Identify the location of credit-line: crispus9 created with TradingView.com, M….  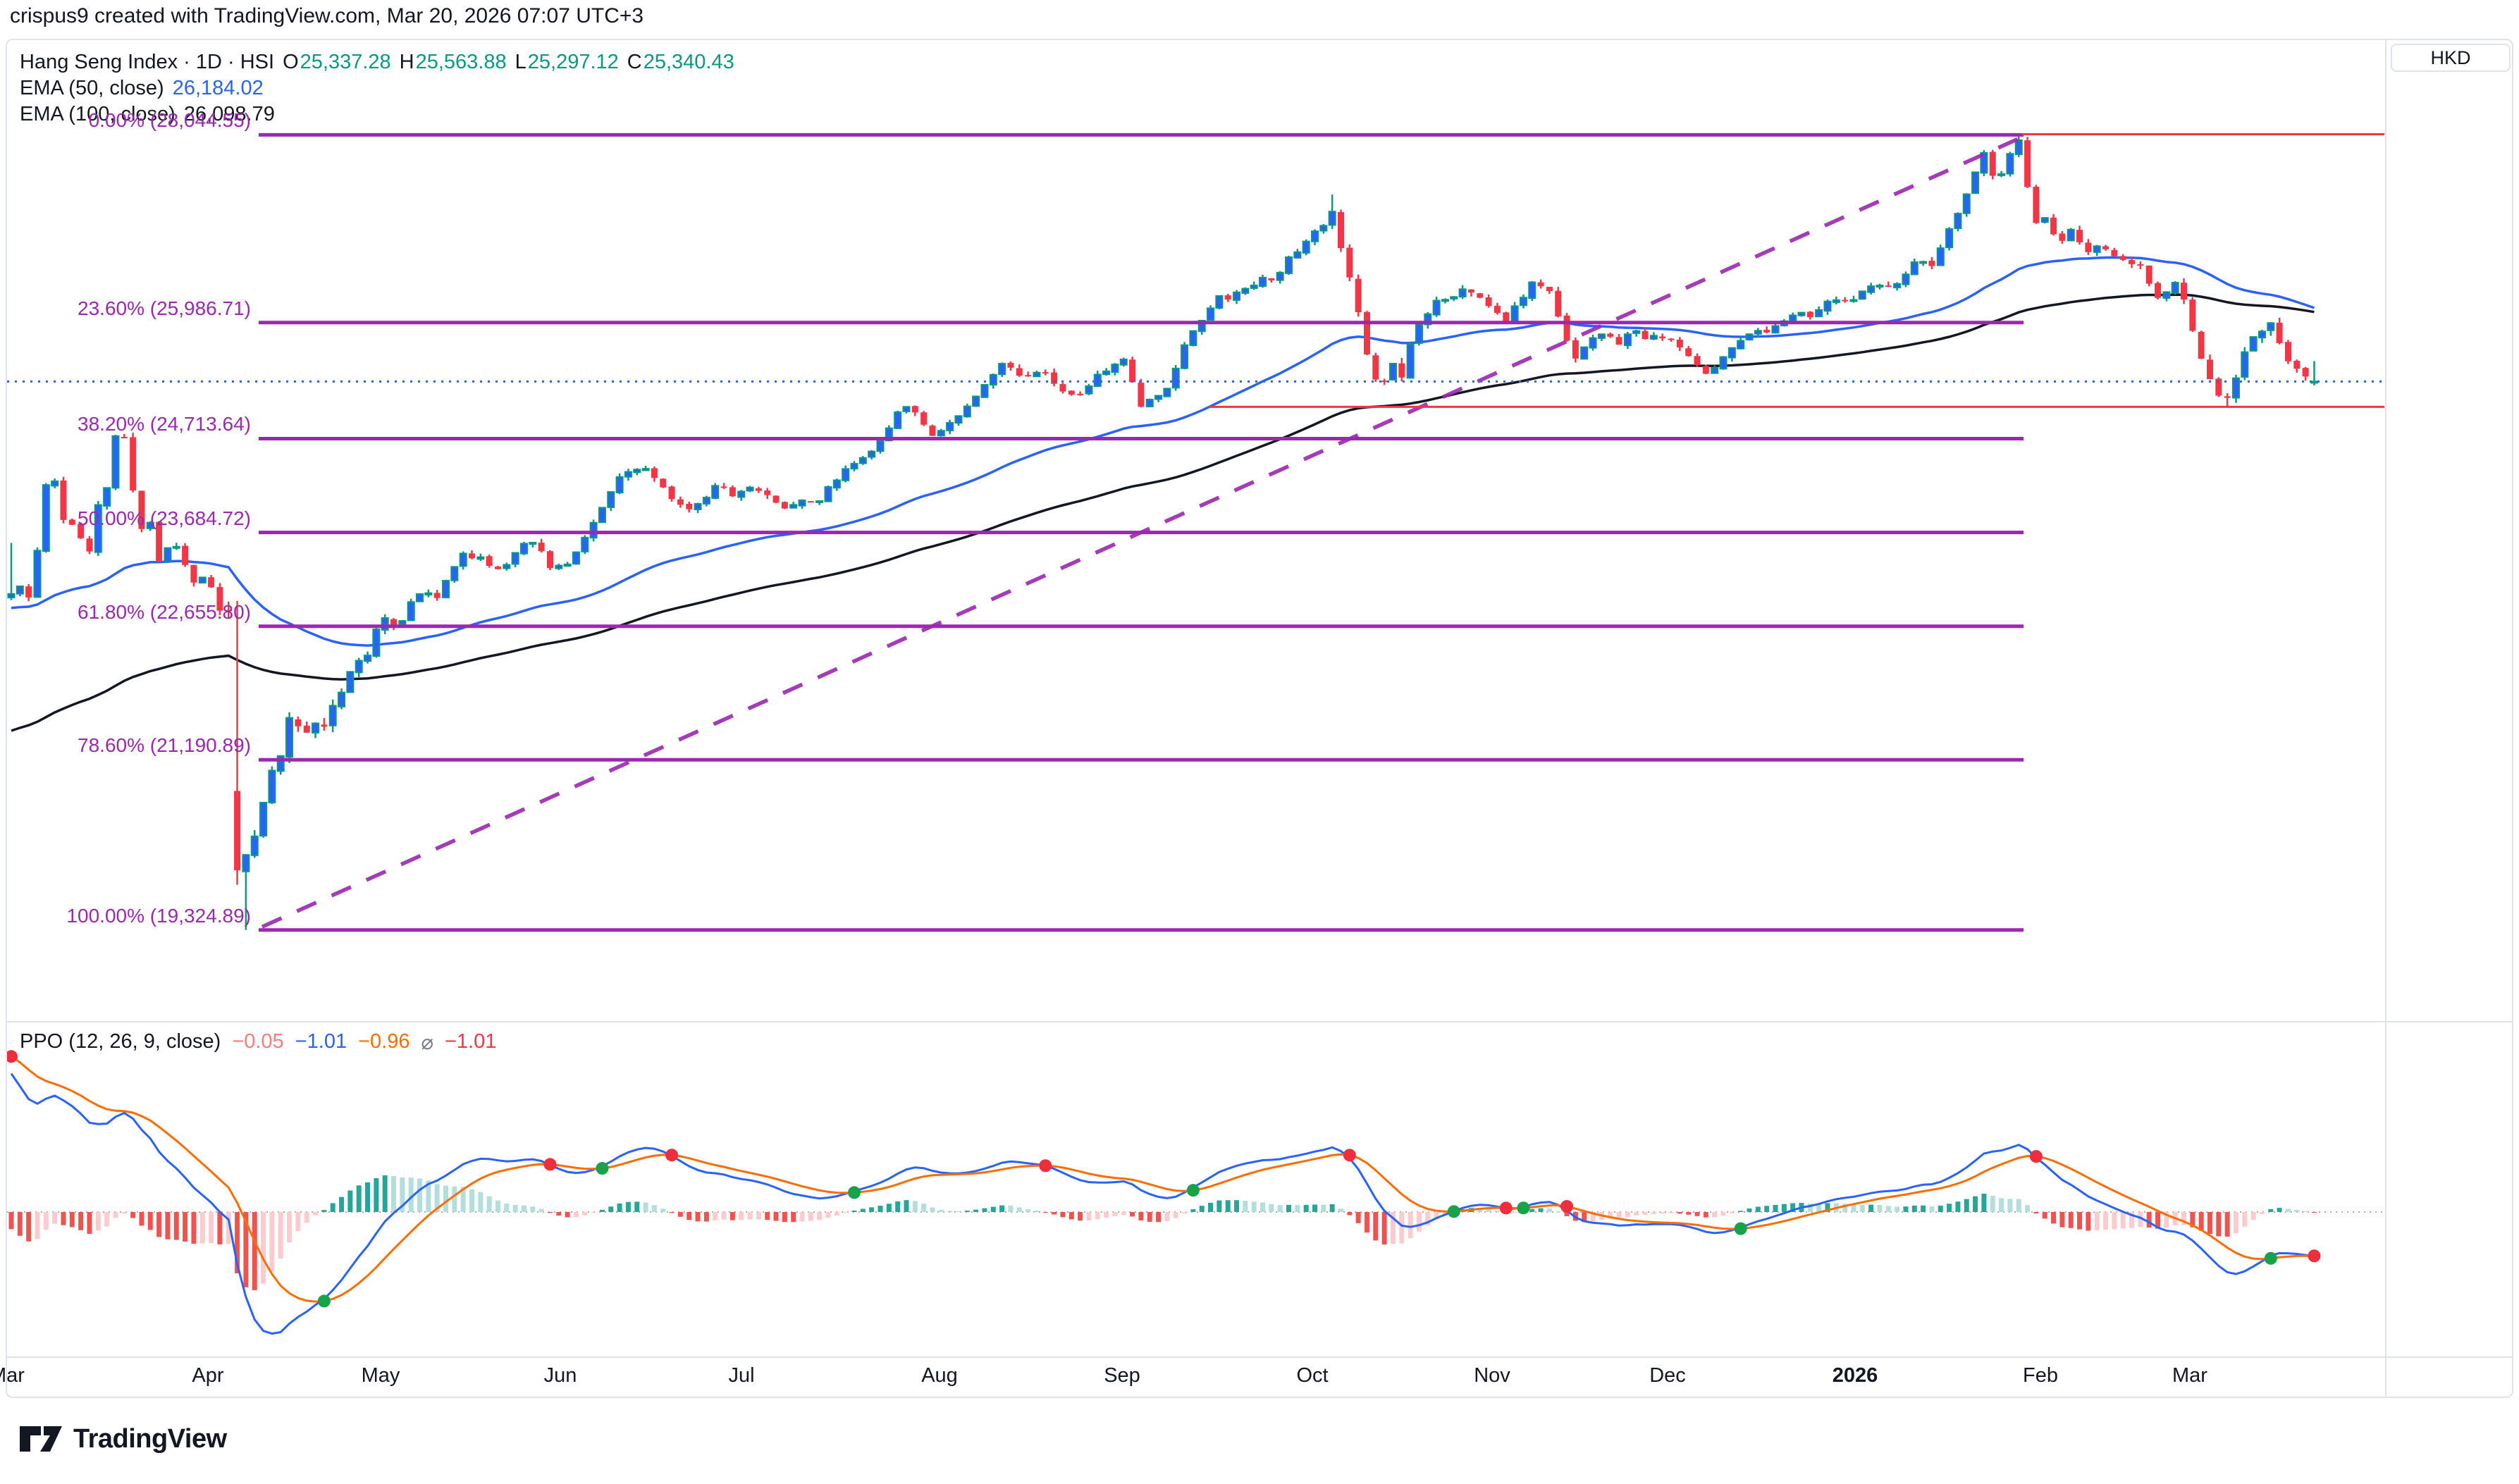
(327, 15).